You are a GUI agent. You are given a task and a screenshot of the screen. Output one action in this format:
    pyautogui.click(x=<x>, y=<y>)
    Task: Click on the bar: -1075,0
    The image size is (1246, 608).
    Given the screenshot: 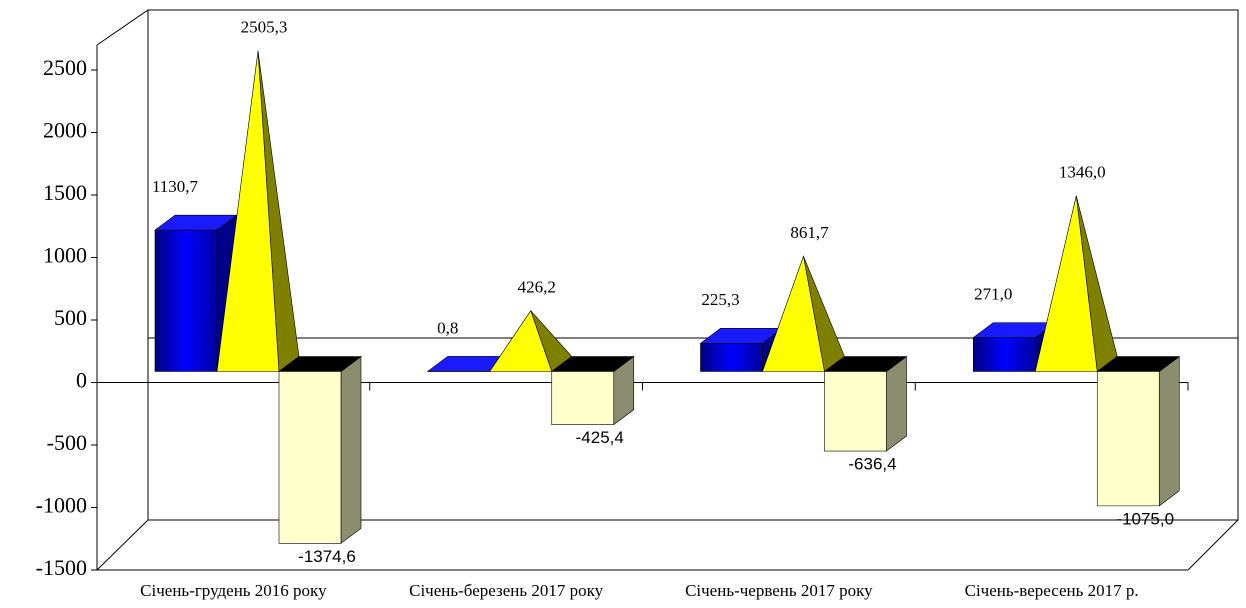 What is the action you would take?
    pyautogui.click(x=1138, y=441)
    